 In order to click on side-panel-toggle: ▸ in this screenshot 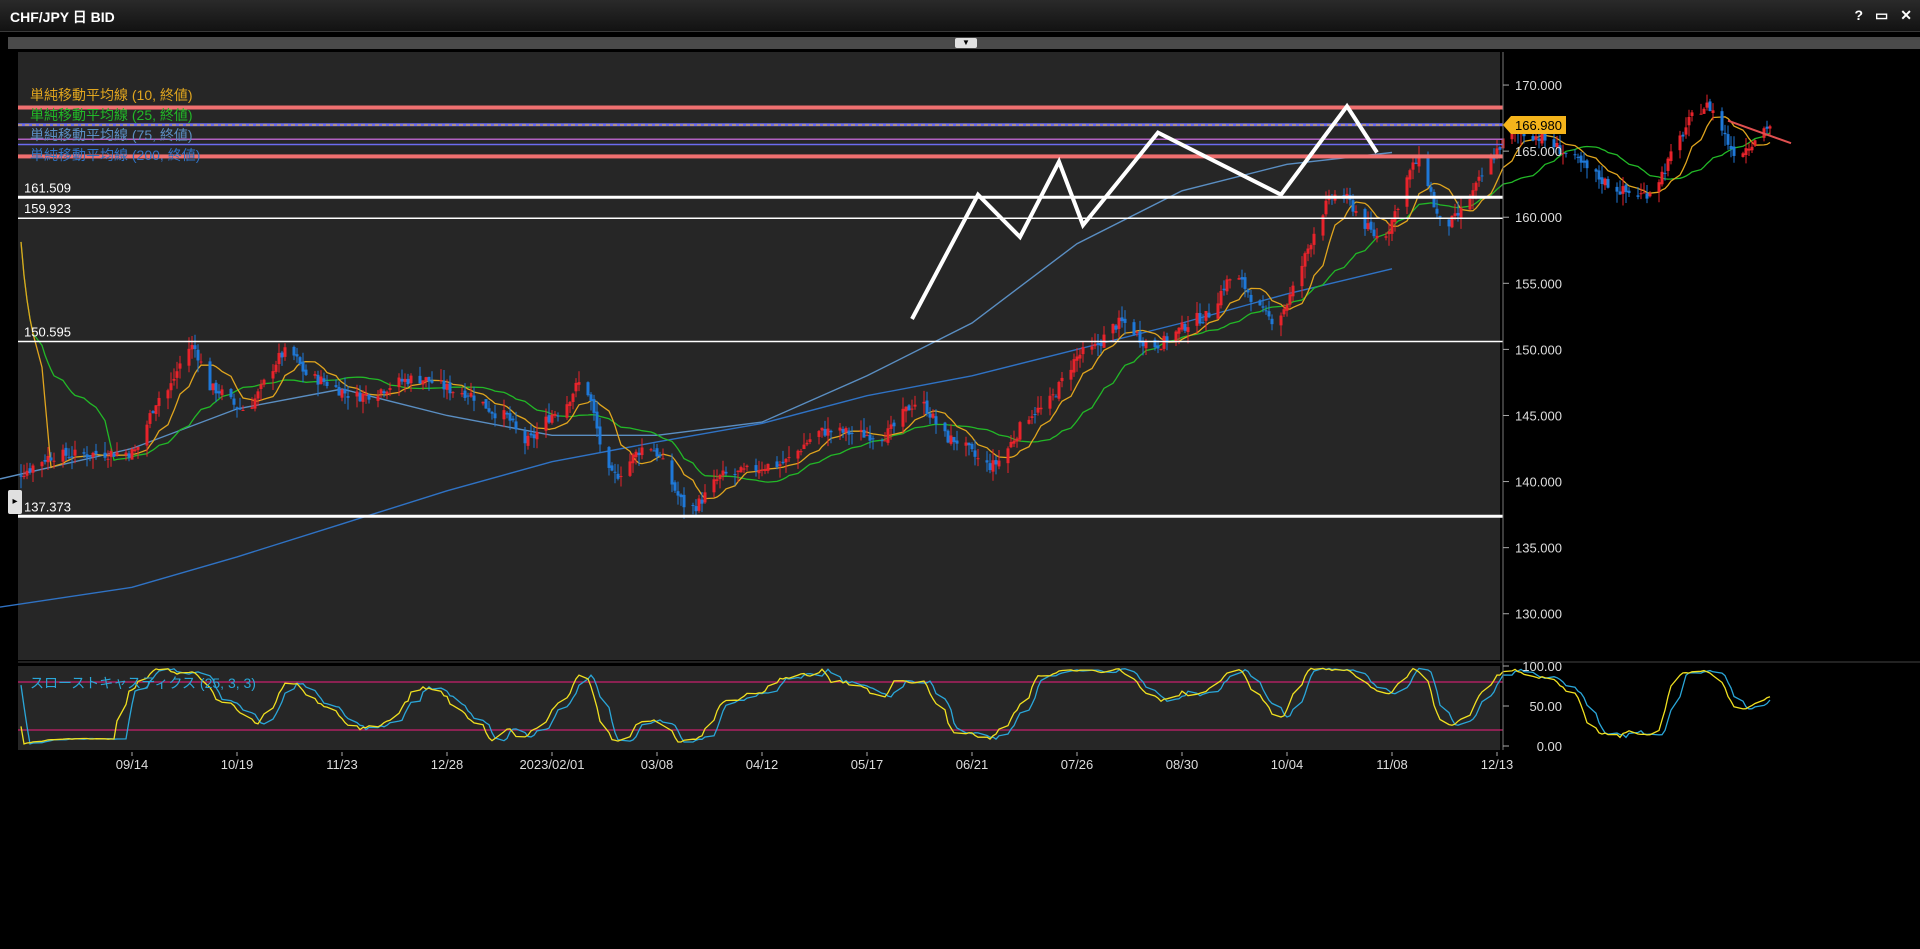, I will do `click(15, 502)`.